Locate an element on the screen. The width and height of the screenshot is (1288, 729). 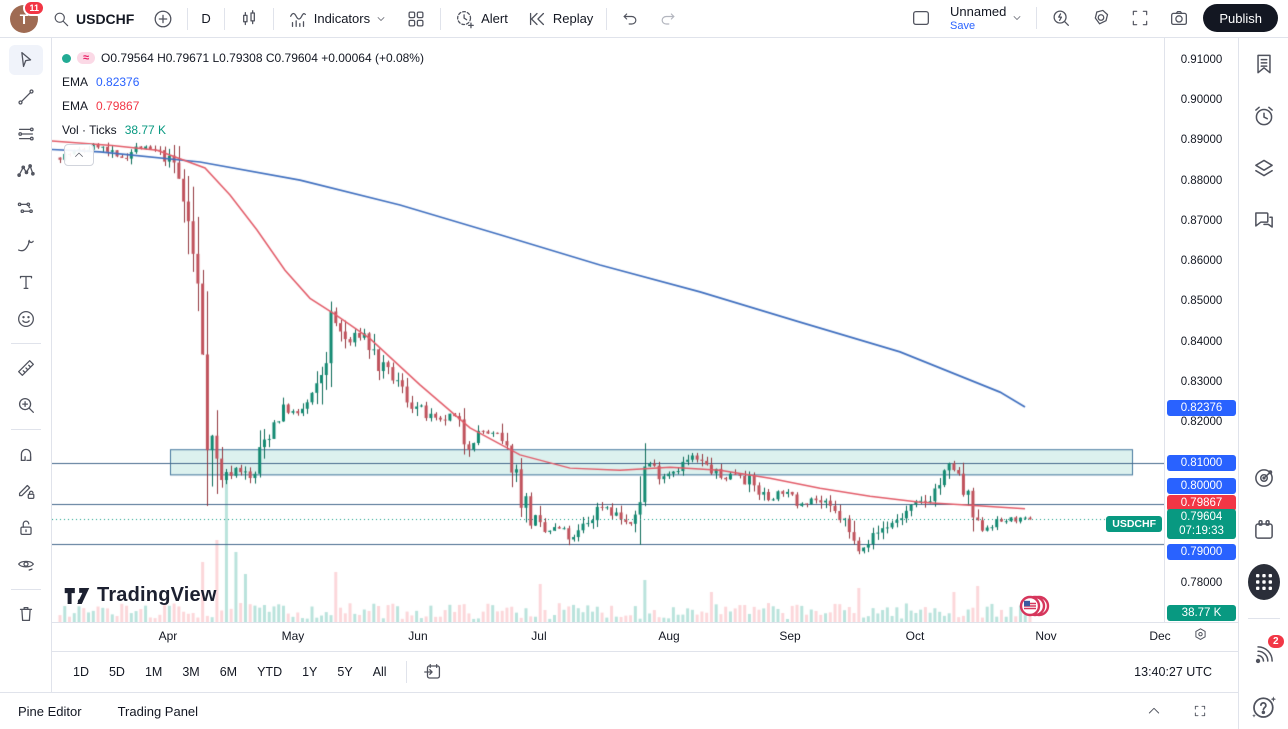
publish-button: Publish is located at coordinates (1240, 18).